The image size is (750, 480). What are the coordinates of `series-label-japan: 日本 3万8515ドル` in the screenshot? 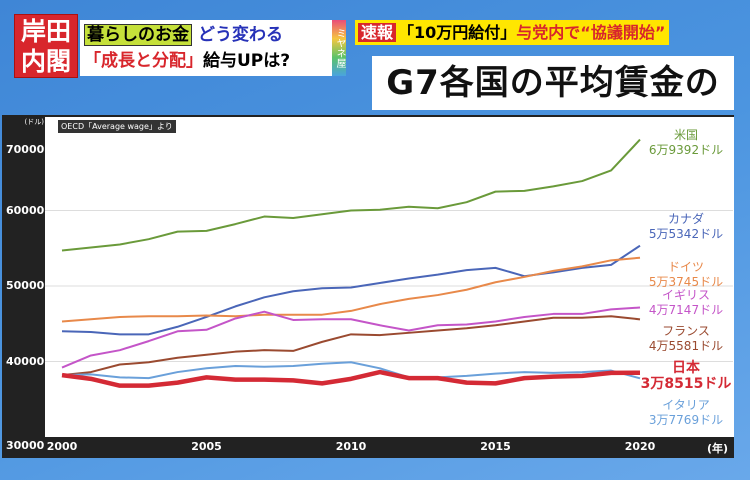 It's located at (686, 376).